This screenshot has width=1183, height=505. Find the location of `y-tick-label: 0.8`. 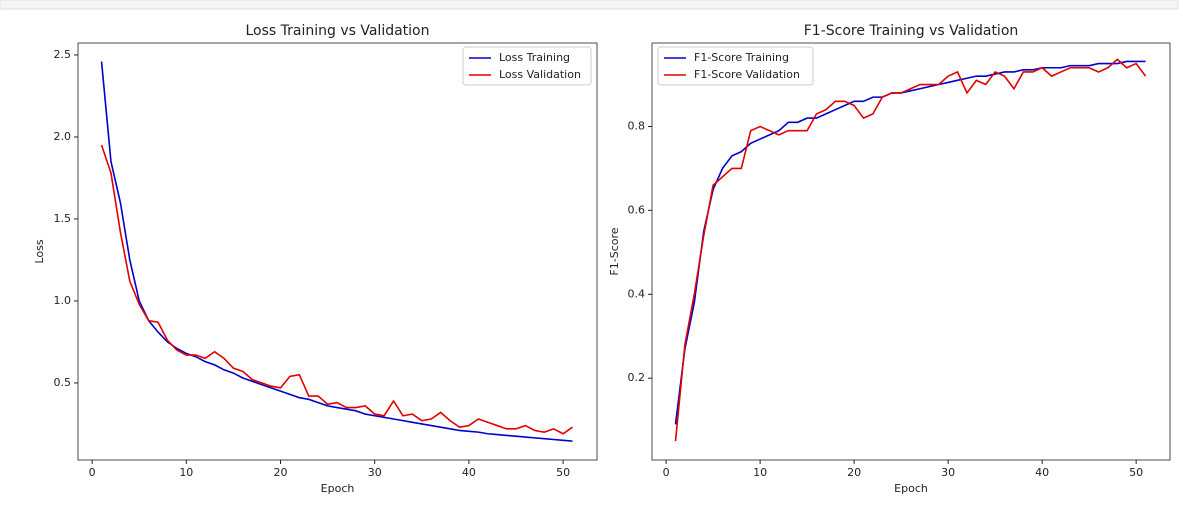

y-tick-label: 0.8 is located at coordinates (637, 125).